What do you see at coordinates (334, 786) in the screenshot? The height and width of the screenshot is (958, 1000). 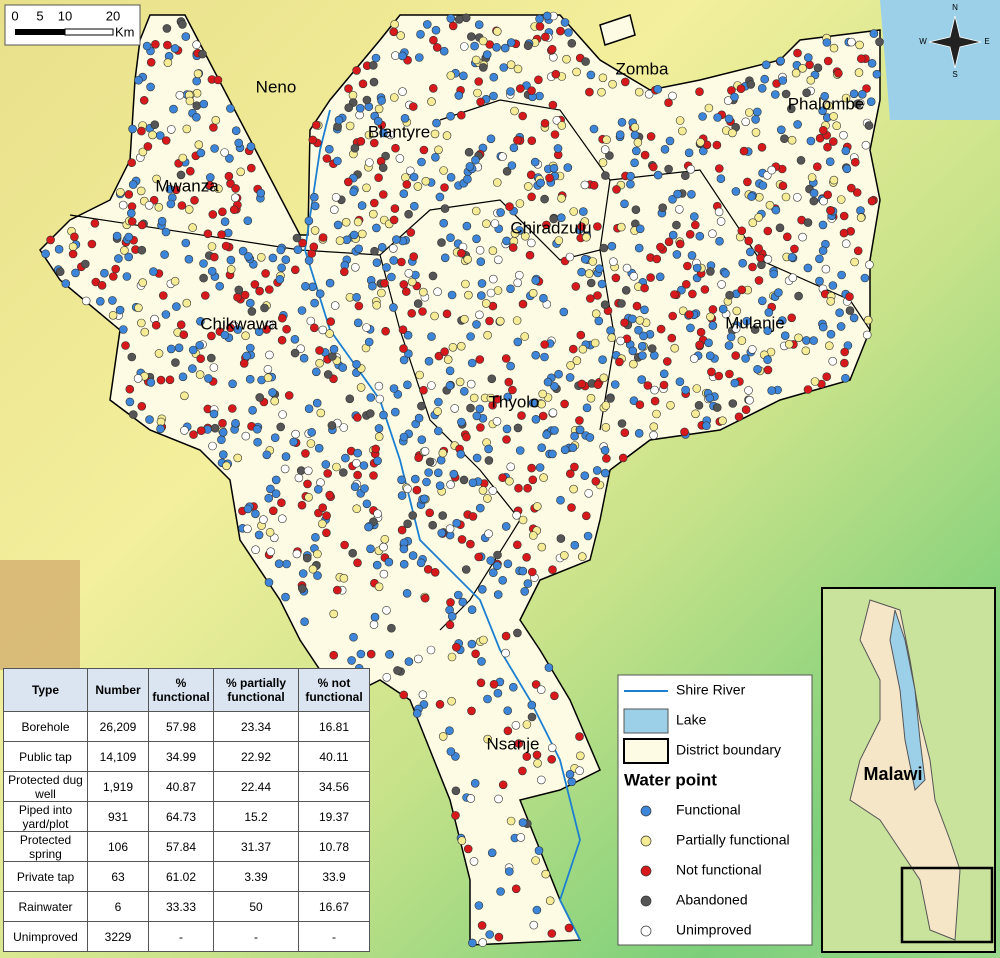 I see `table-cell: 34.56` at bounding box center [334, 786].